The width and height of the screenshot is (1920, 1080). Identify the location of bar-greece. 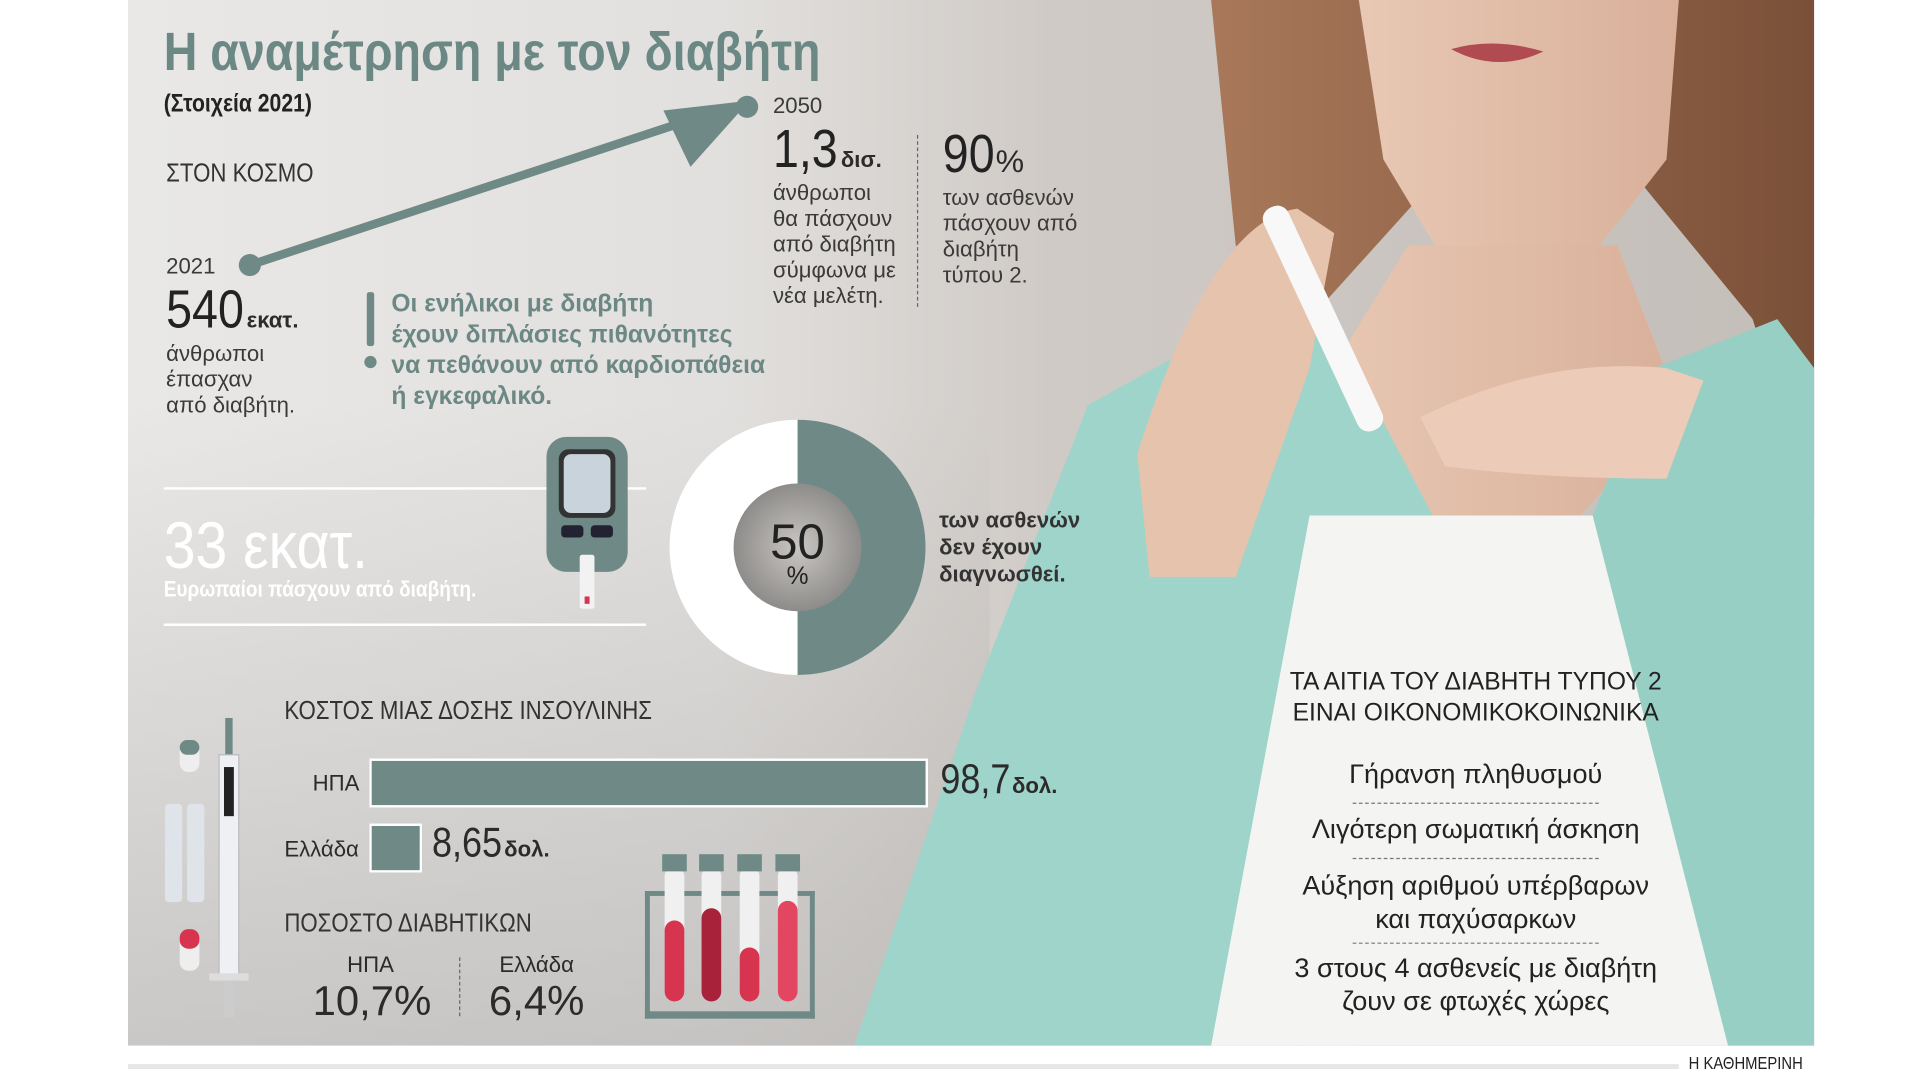
(396, 848).